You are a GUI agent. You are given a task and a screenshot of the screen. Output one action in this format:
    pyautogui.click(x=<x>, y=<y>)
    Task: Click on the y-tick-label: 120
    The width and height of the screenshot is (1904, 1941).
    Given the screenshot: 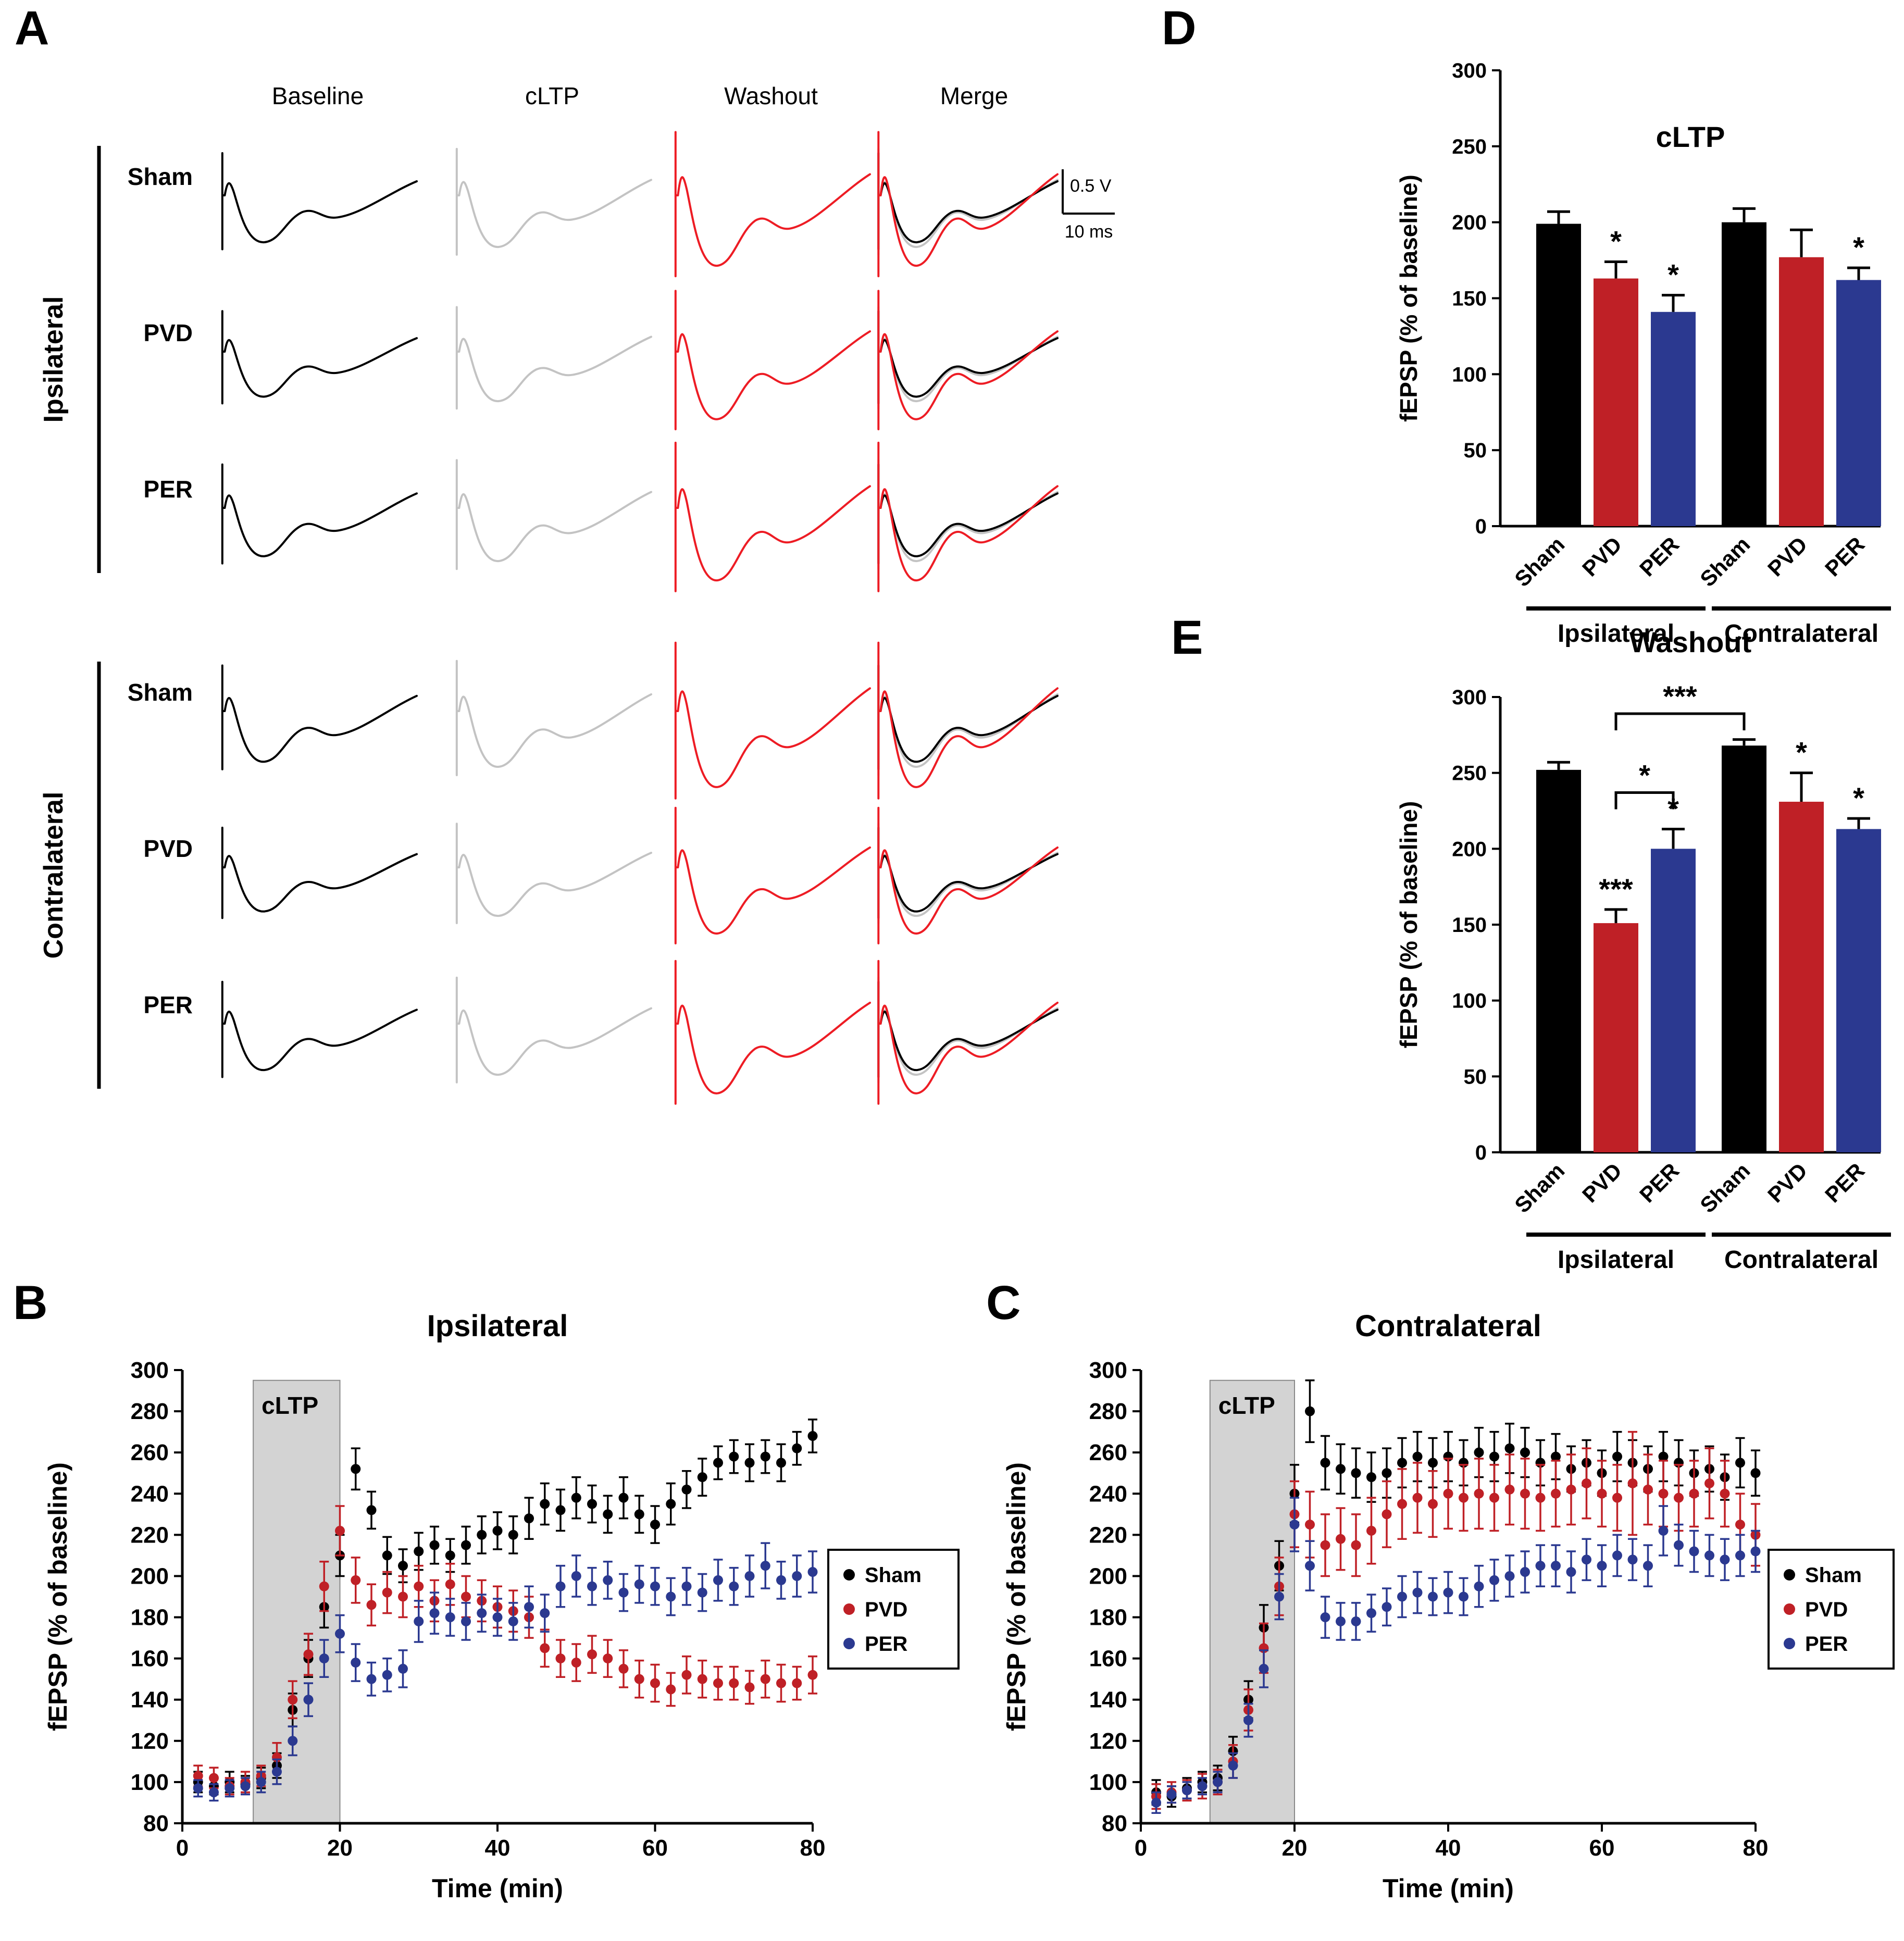 What is the action you would take?
    pyautogui.click(x=150, y=1741)
    